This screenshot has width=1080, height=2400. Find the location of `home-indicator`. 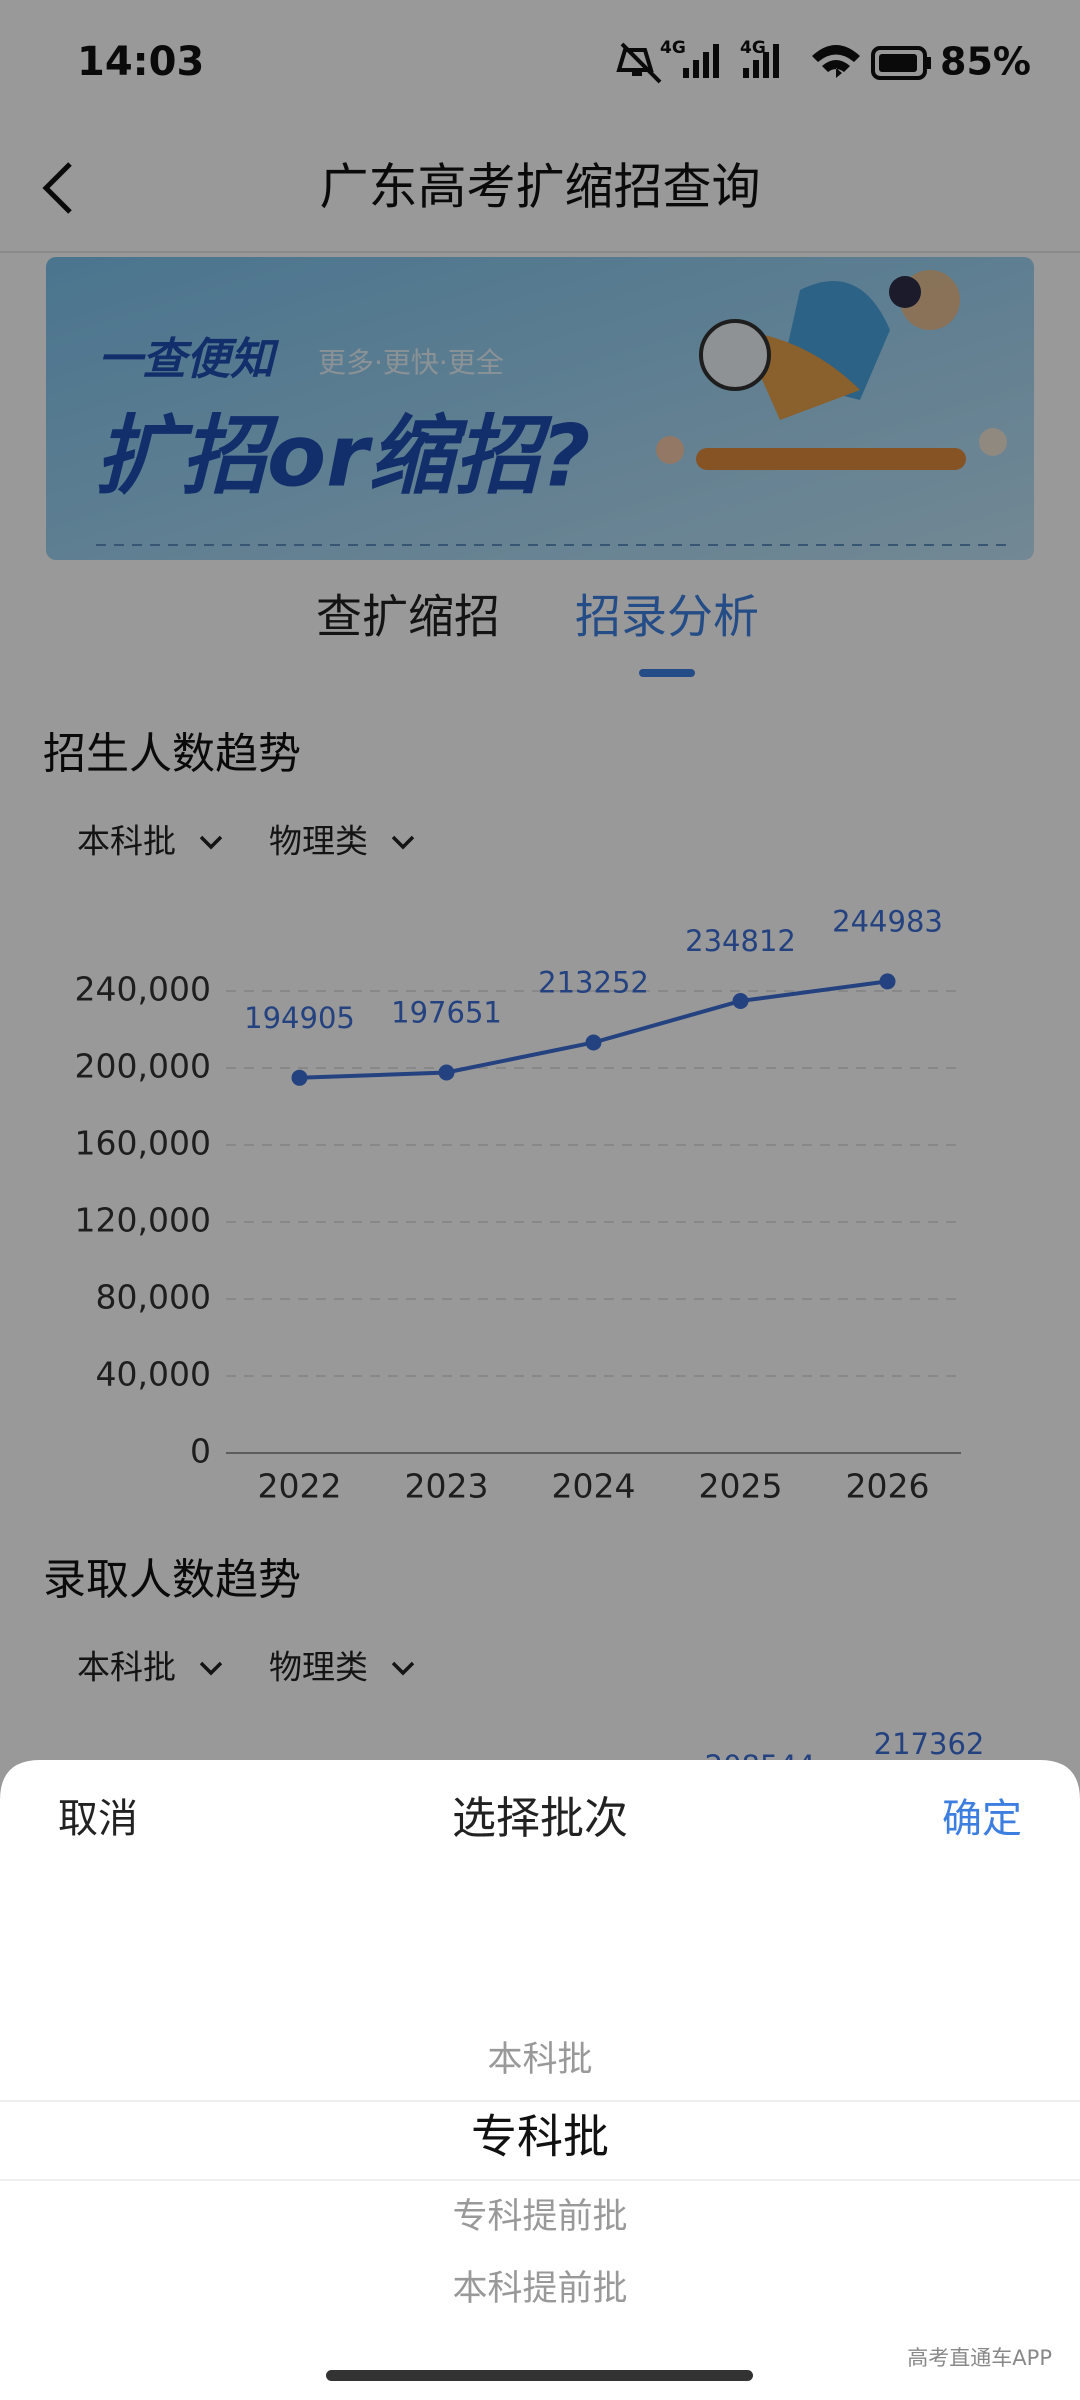

home-indicator is located at coordinates (539, 2375).